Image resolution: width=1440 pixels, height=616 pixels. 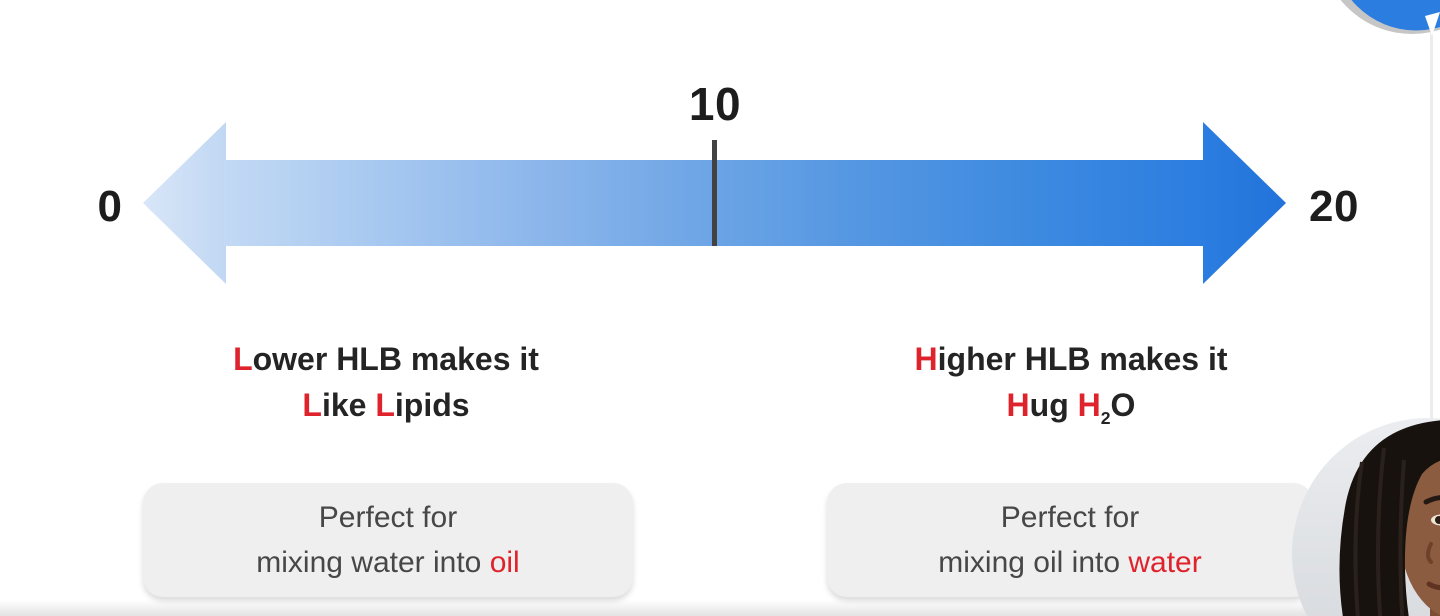 What do you see at coordinates (1390, 18) in the screenshot?
I see `blue-circle-logo-icon` at bounding box center [1390, 18].